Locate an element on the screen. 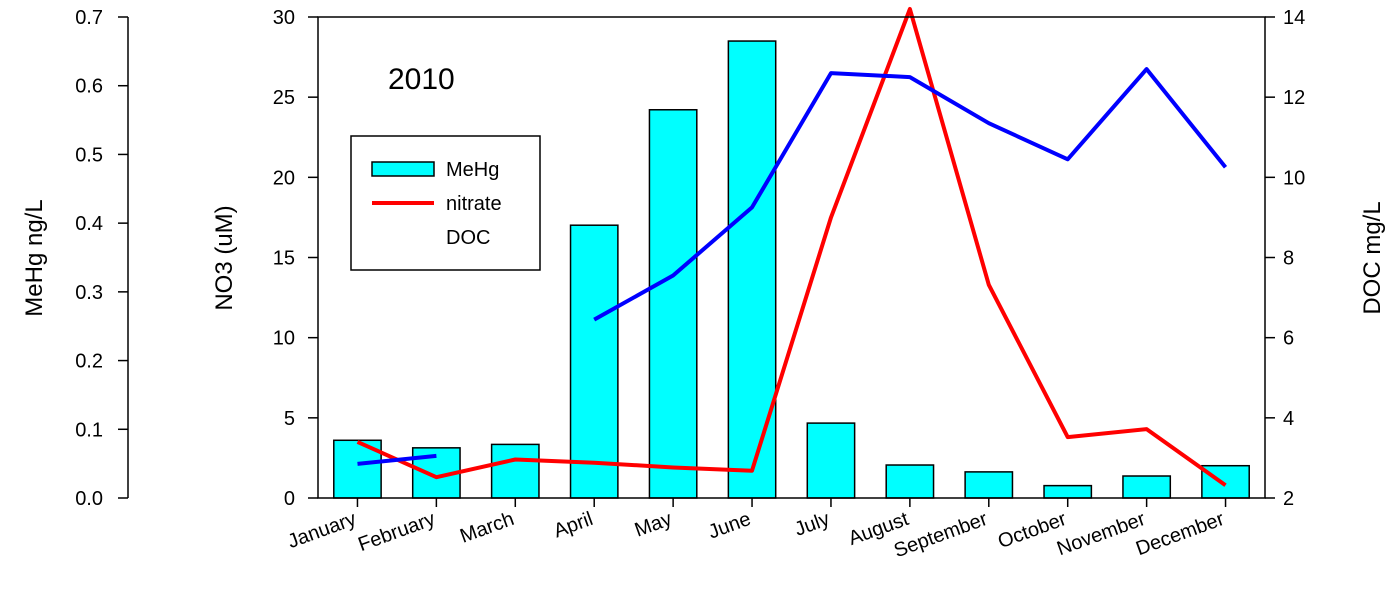 Image resolution: width=1397 pixels, height=599 pixels. meHg-axis-title: MeHg ng/L is located at coordinates (34, 257).